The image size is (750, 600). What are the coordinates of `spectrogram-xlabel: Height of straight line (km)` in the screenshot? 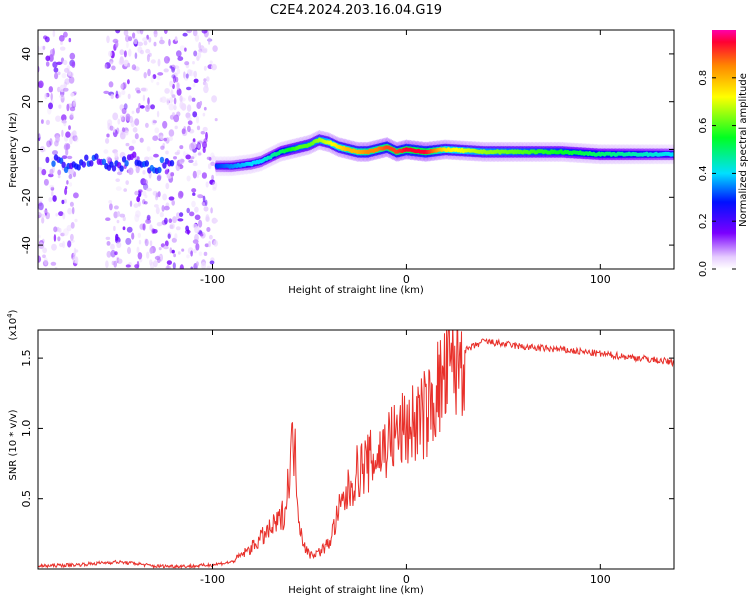 It's located at (356, 290).